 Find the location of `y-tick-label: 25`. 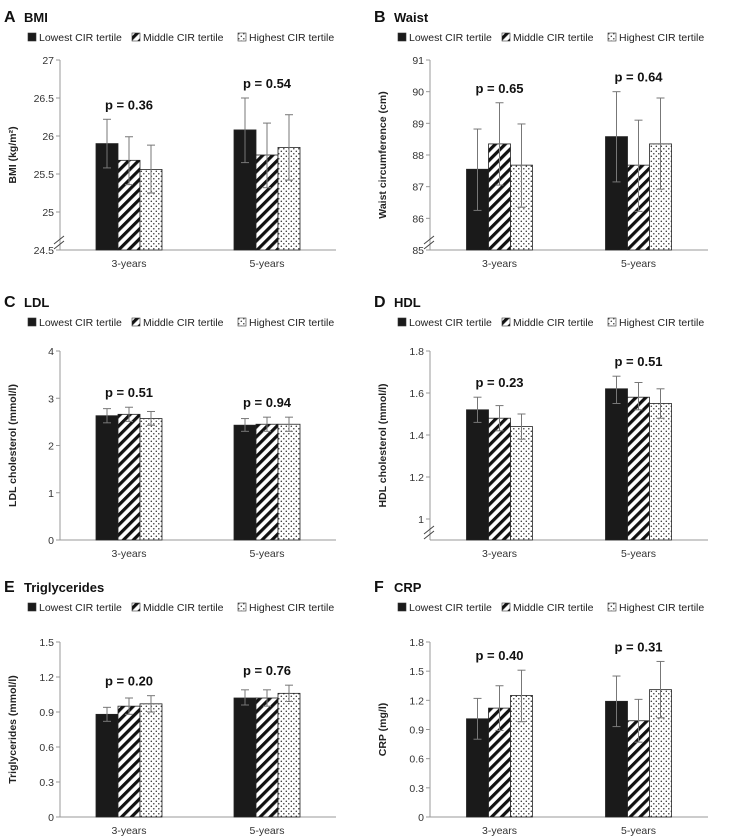

y-tick-label: 25 is located at coordinates (48, 213).